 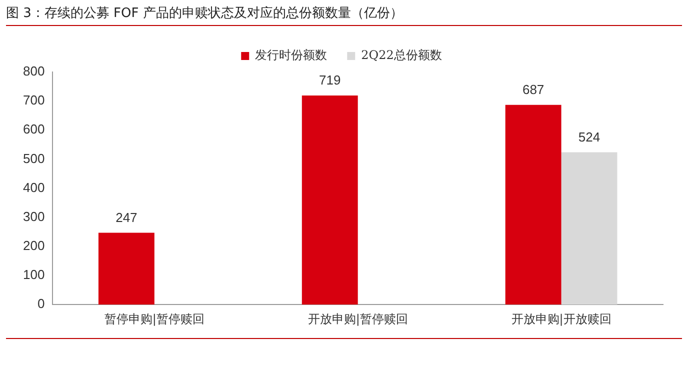 What do you see at coordinates (401, 55) in the screenshot?
I see `legend-label: 2Q22总份额数` at bounding box center [401, 55].